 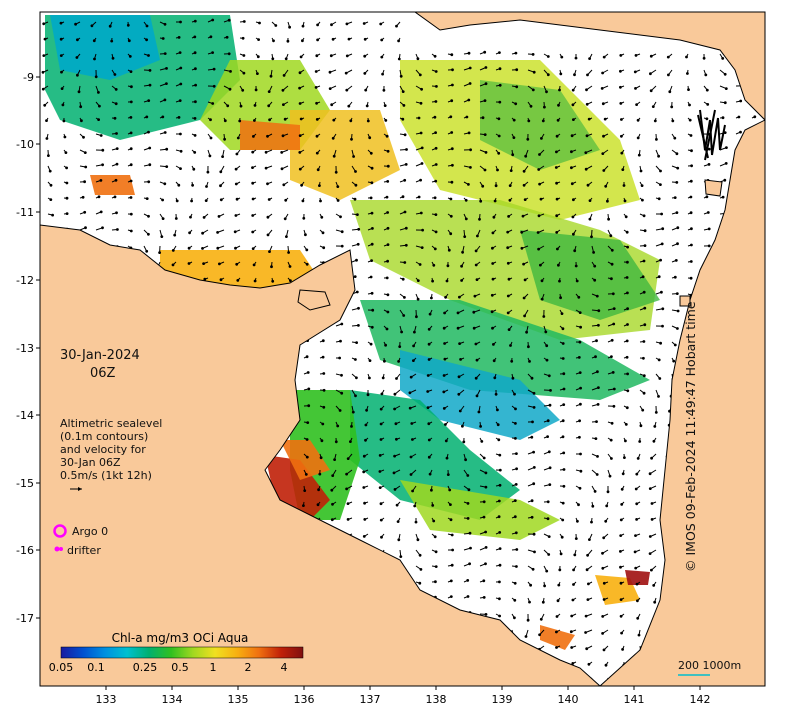 What do you see at coordinates (96, 667) in the screenshot?
I see `colorbar-tick-label: 0.1` at bounding box center [96, 667].